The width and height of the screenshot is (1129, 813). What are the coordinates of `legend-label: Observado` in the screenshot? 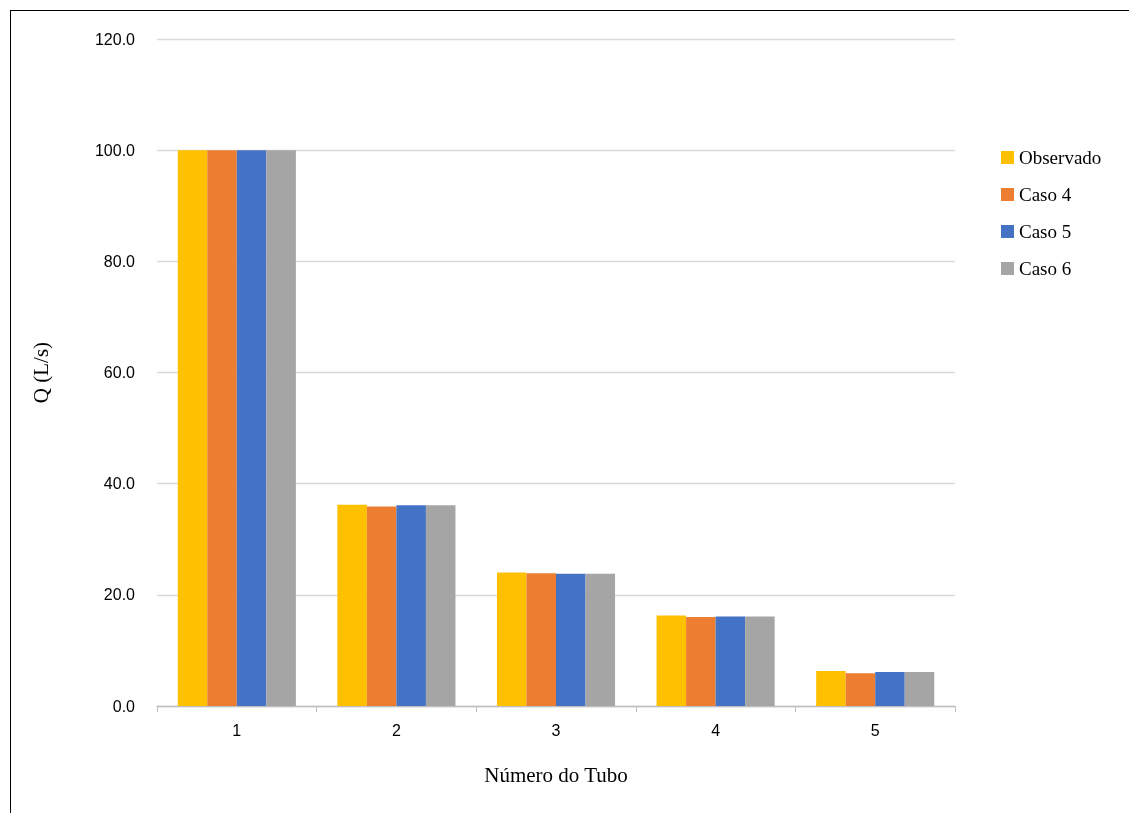 It's located at (1060, 157).